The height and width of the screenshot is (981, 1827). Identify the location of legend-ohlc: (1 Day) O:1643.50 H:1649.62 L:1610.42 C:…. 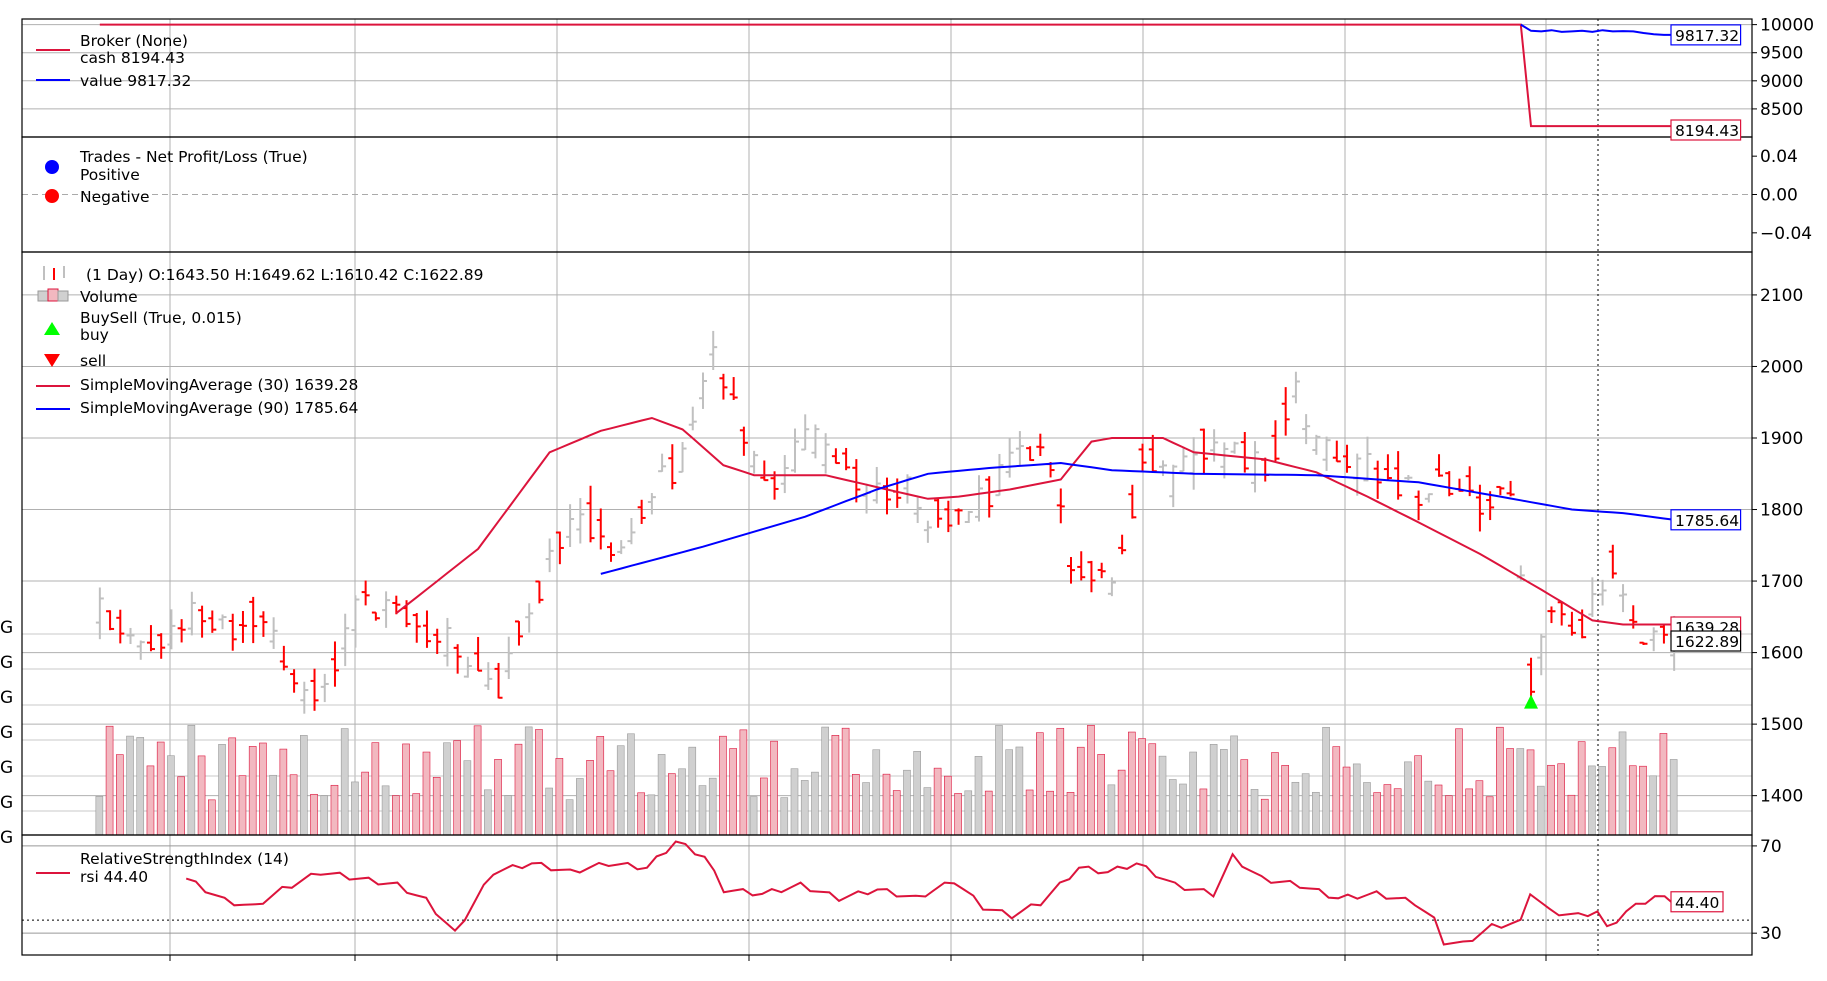
(285, 275).